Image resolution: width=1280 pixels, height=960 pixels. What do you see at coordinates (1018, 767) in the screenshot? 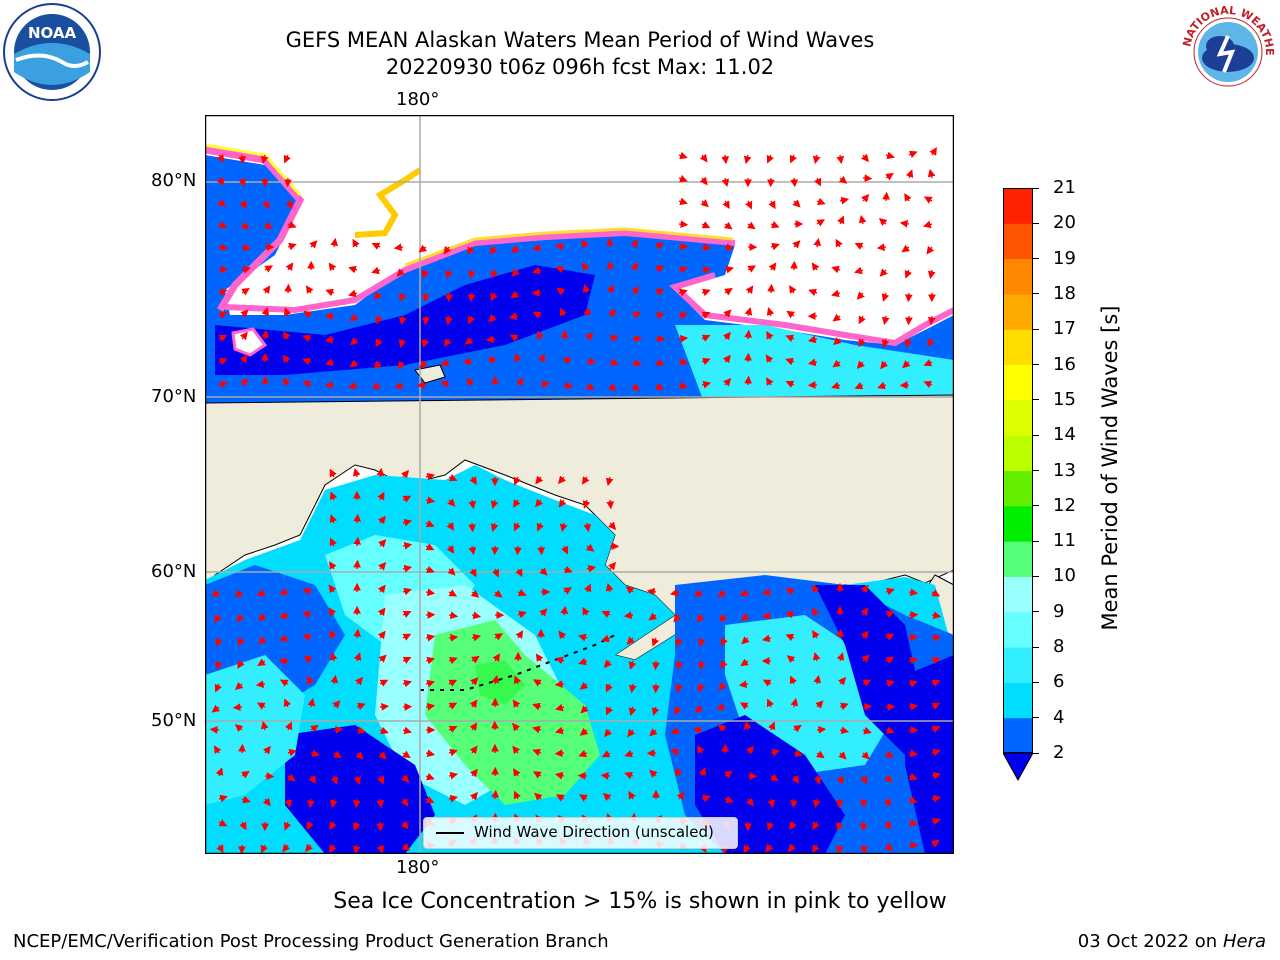
I see `colorbar-under-triangle` at bounding box center [1018, 767].